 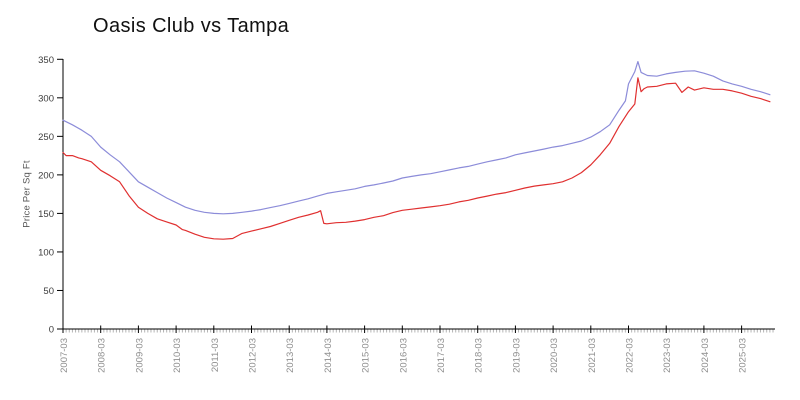 What do you see at coordinates (64, 355) in the screenshot?
I see `x-tick-label: 2007-03` at bounding box center [64, 355].